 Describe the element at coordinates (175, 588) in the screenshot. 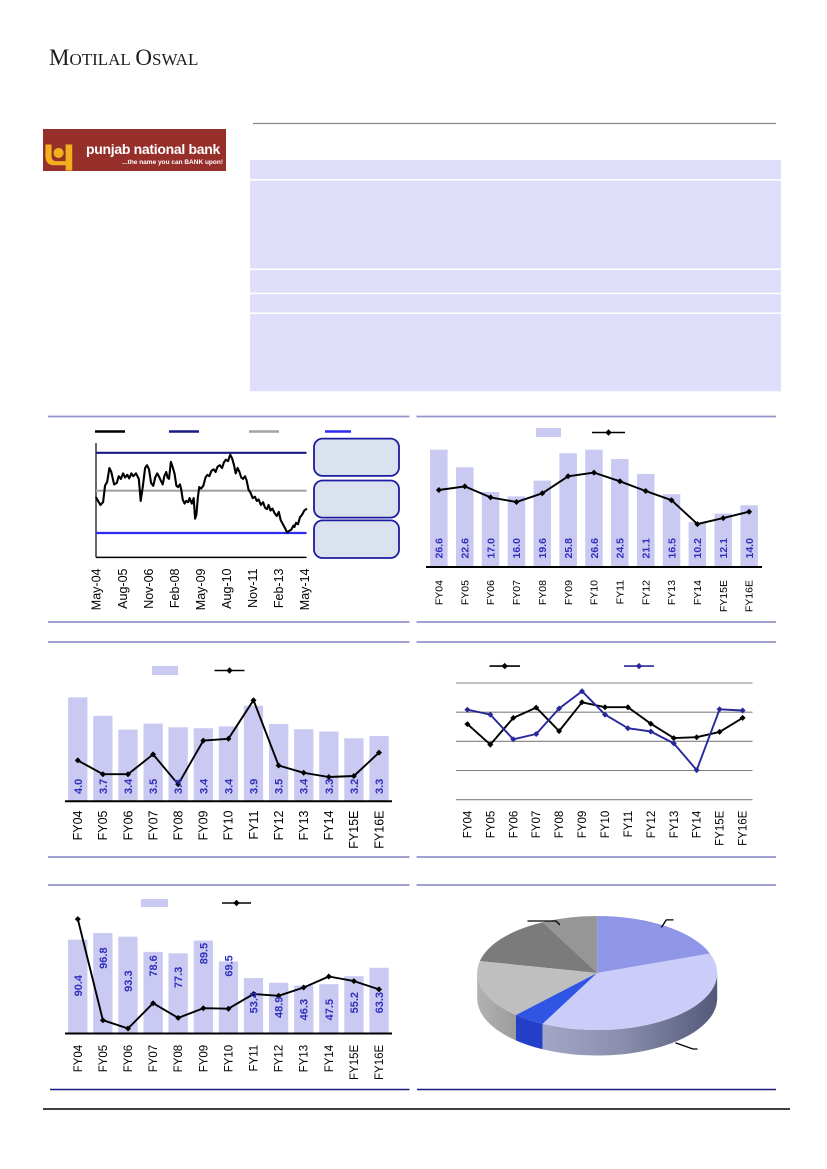

I see `svg-text: Feb-08` at that location.